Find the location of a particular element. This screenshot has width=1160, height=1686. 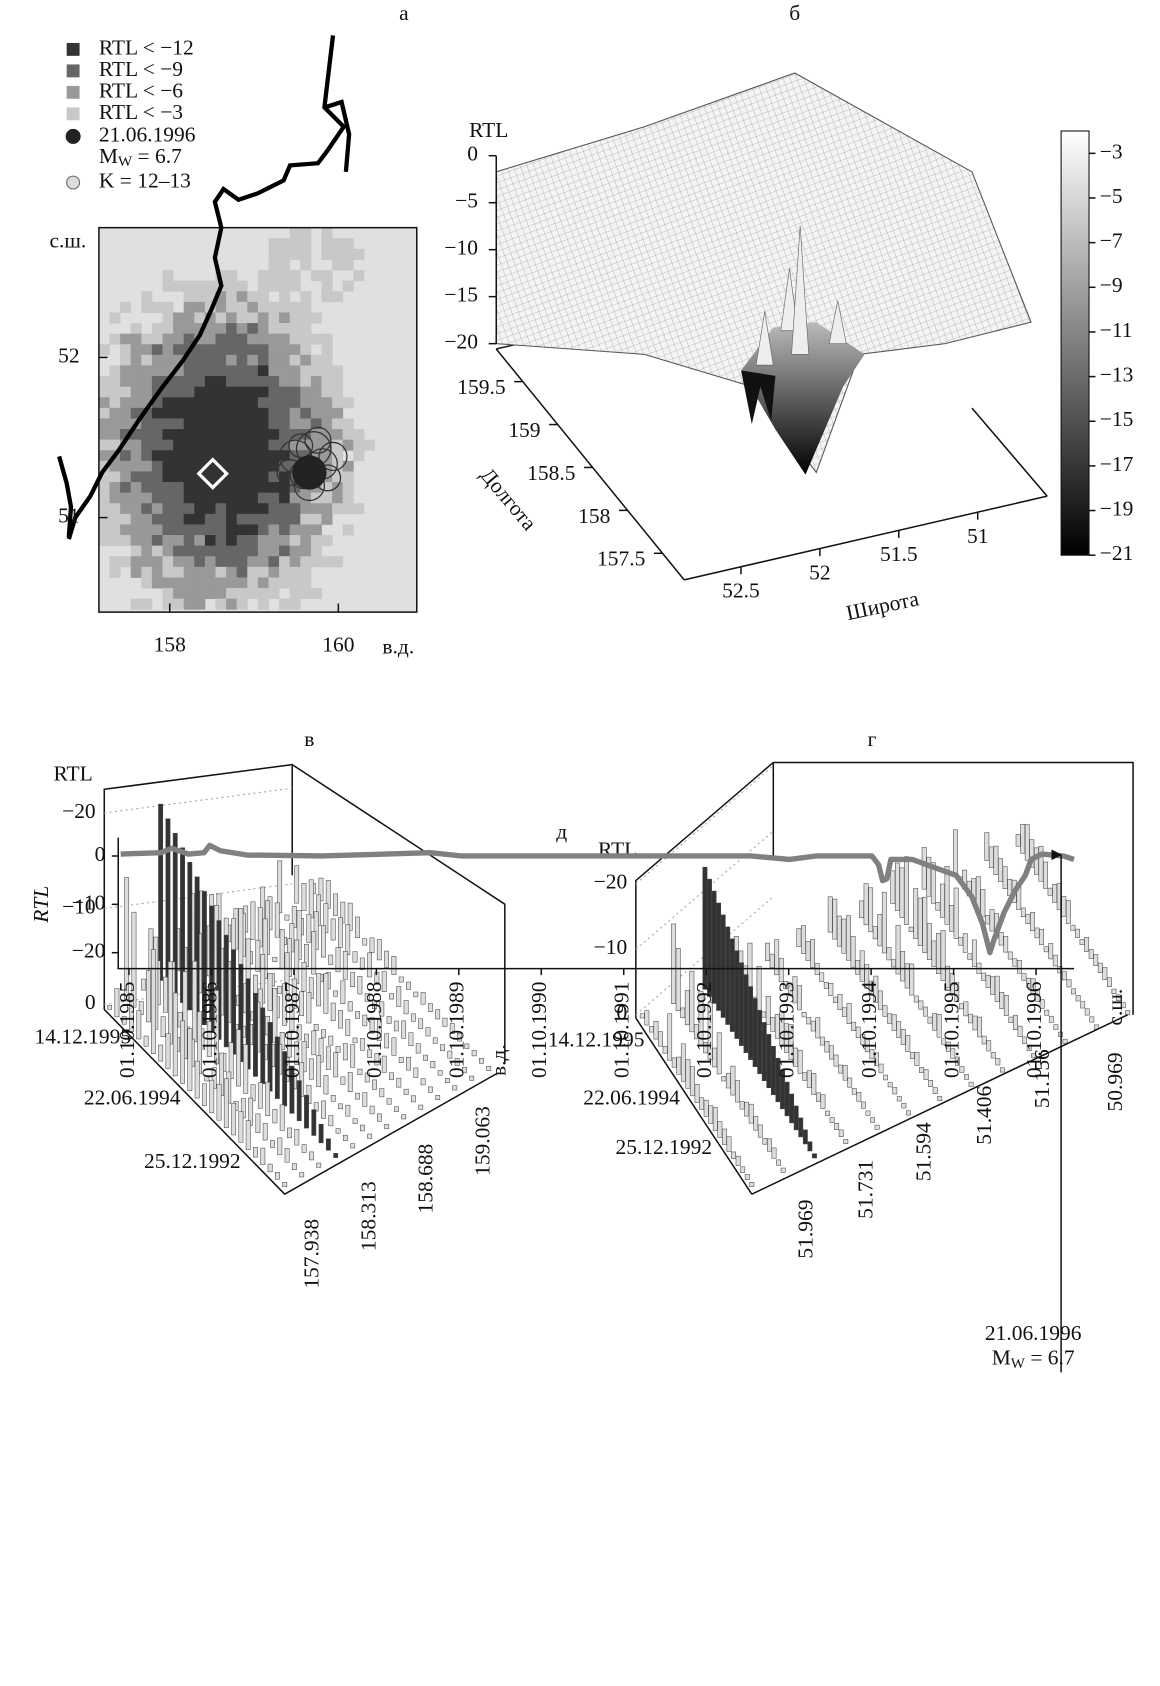

y-axis is located at coordinates (590, 464).